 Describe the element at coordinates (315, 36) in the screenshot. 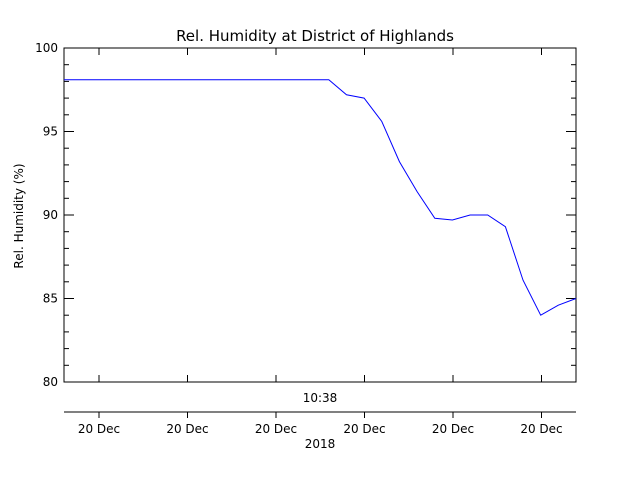

I see `chart-title: Rel. Humidity at District of Highlands` at that location.